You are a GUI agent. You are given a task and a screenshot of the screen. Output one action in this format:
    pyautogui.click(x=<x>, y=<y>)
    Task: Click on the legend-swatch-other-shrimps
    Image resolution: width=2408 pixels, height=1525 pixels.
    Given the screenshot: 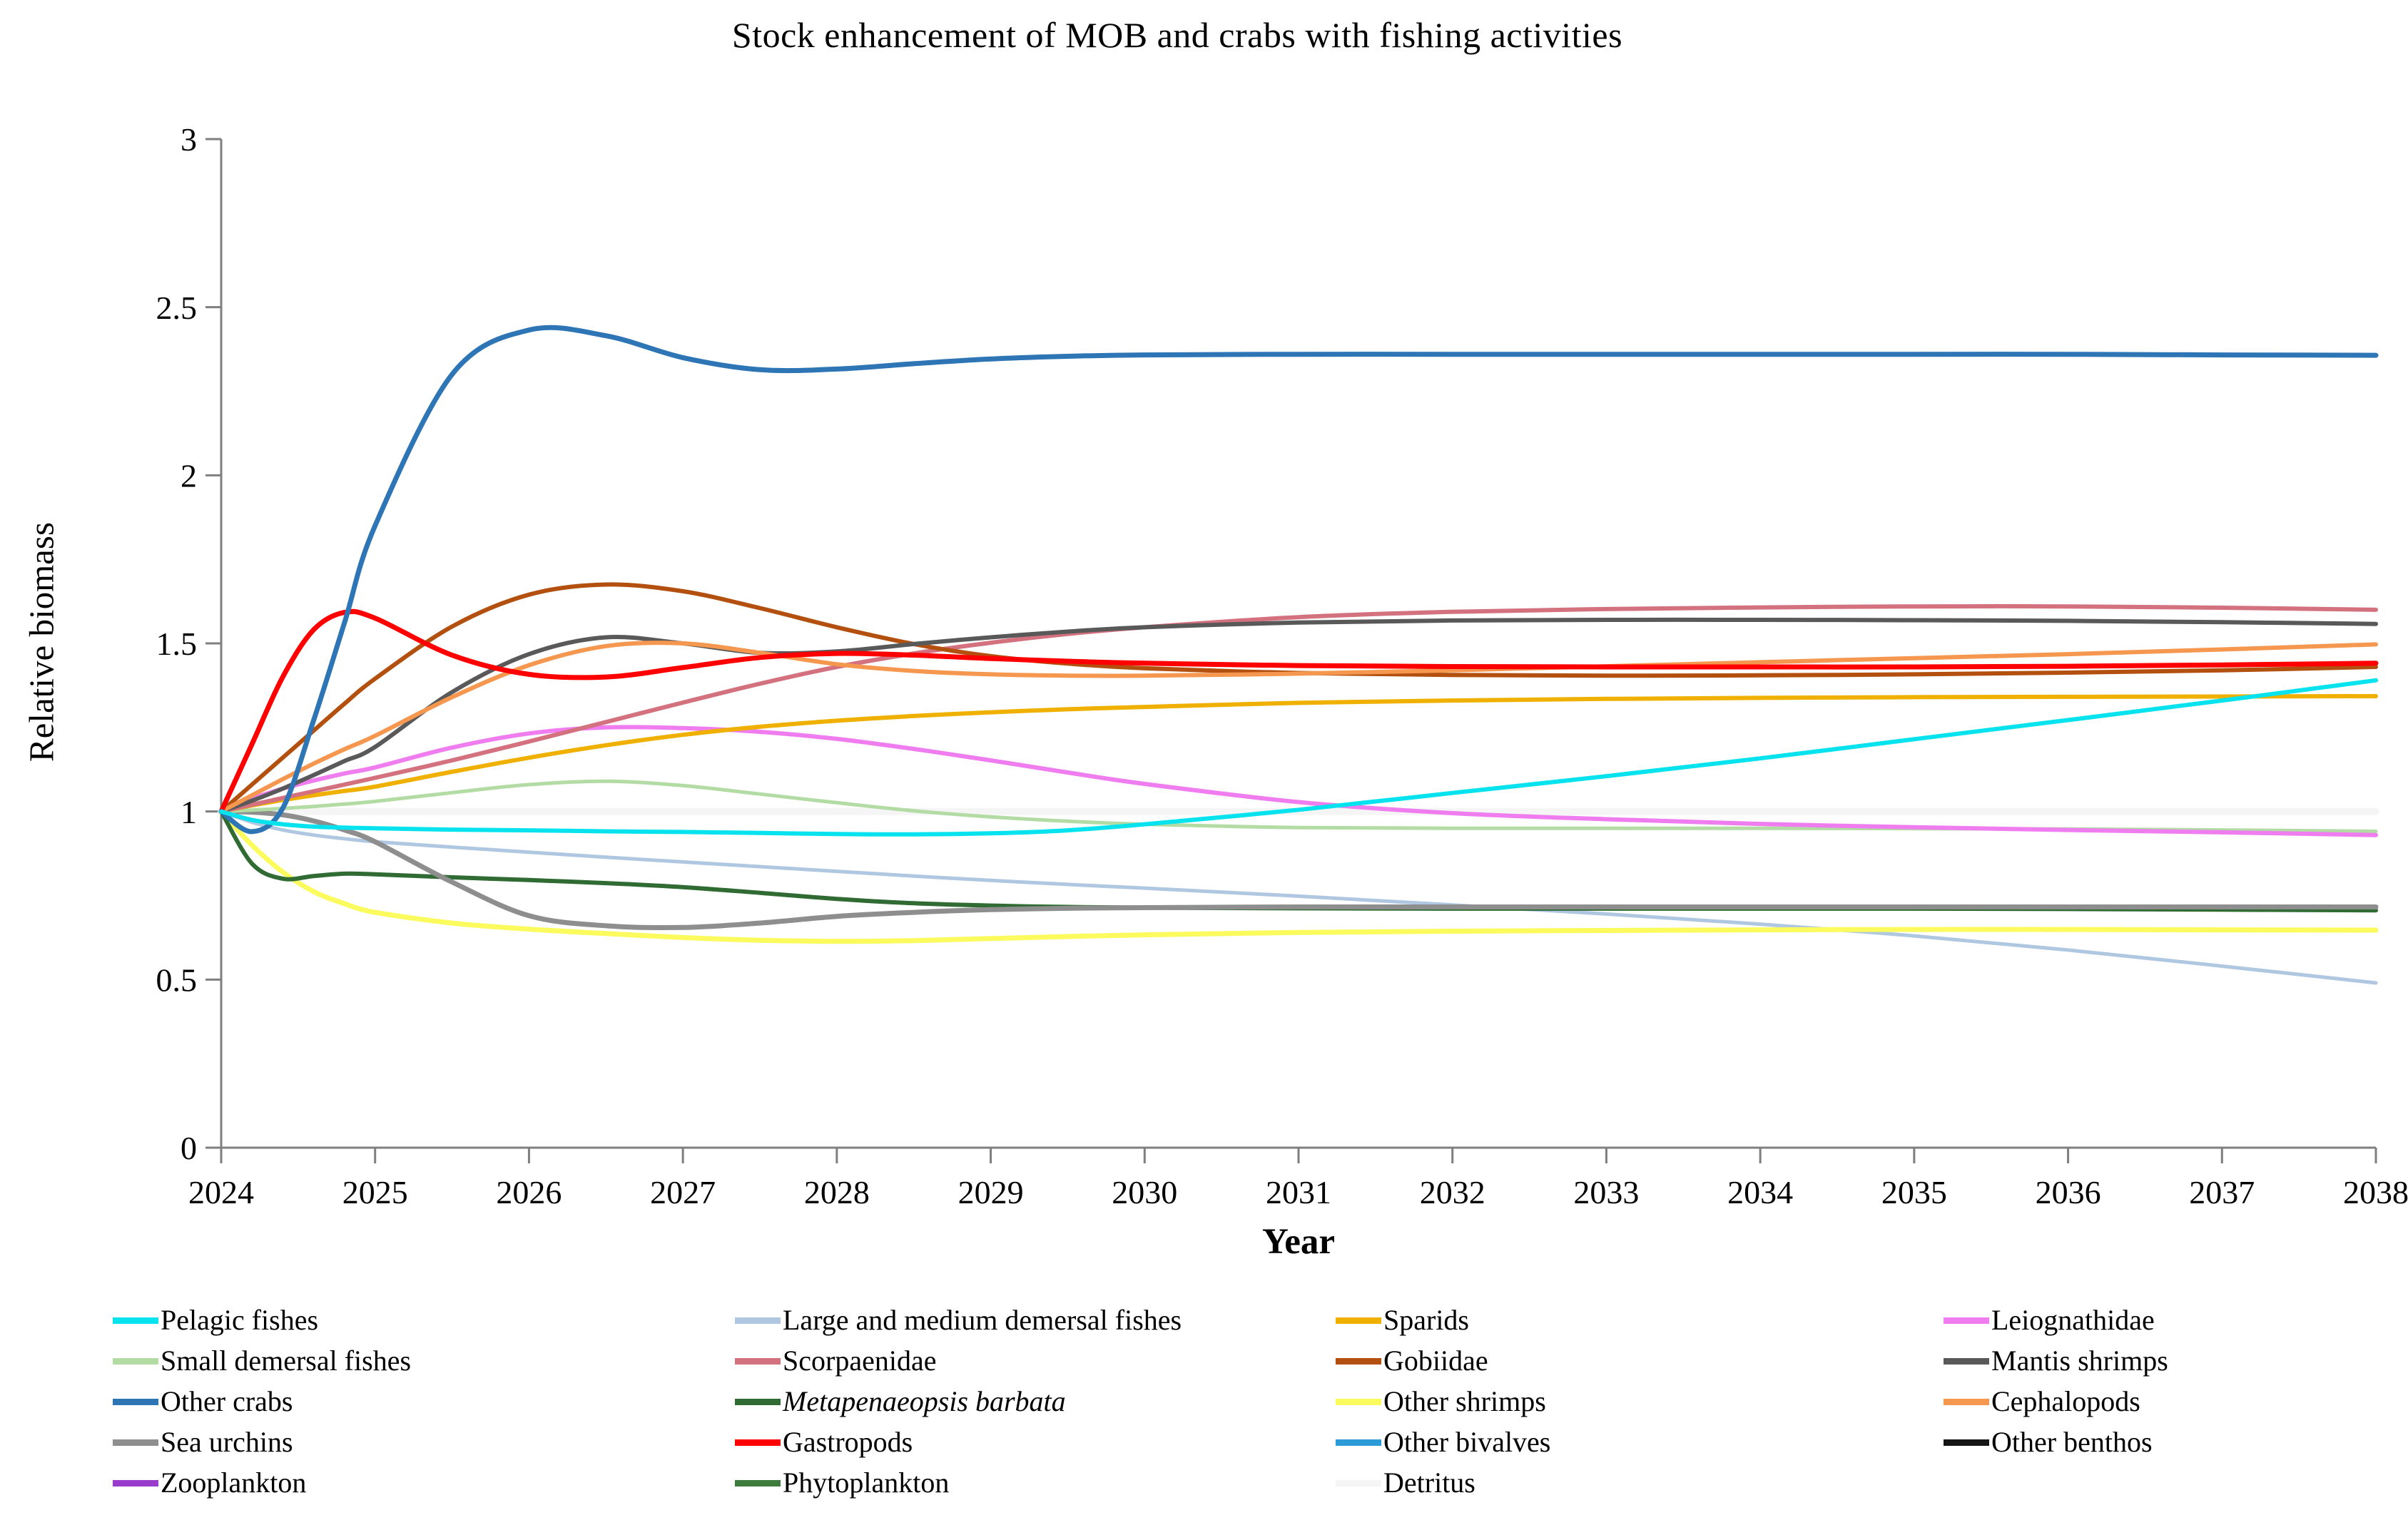 What is the action you would take?
    pyautogui.click(x=1358, y=1401)
    